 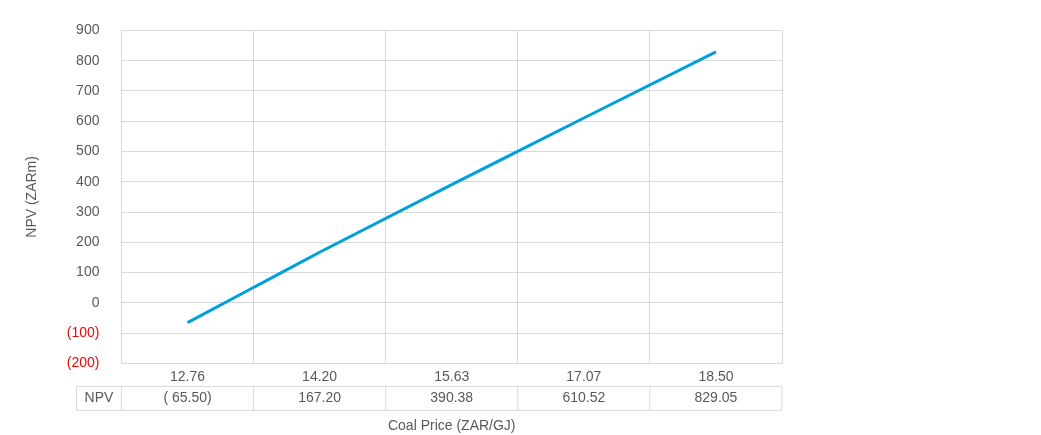 What do you see at coordinates (88, 271) in the screenshot?
I see `y-tick-label: 100` at bounding box center [88, 271].